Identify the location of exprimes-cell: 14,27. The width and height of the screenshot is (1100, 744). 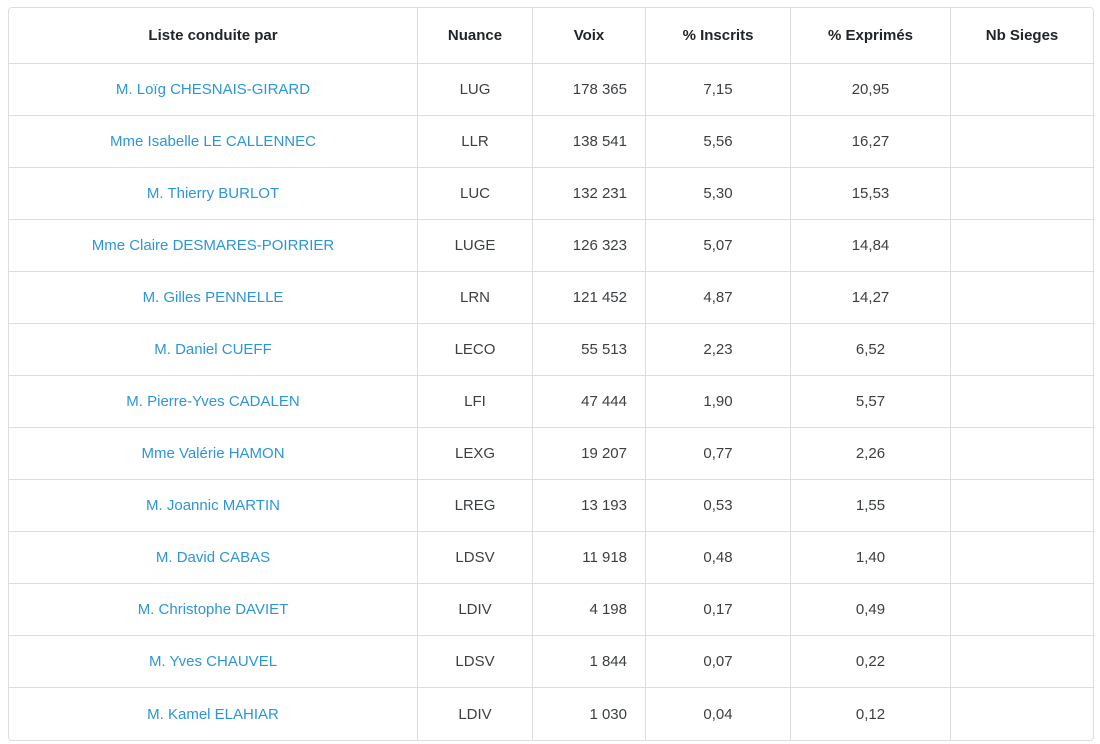
(871, 298).